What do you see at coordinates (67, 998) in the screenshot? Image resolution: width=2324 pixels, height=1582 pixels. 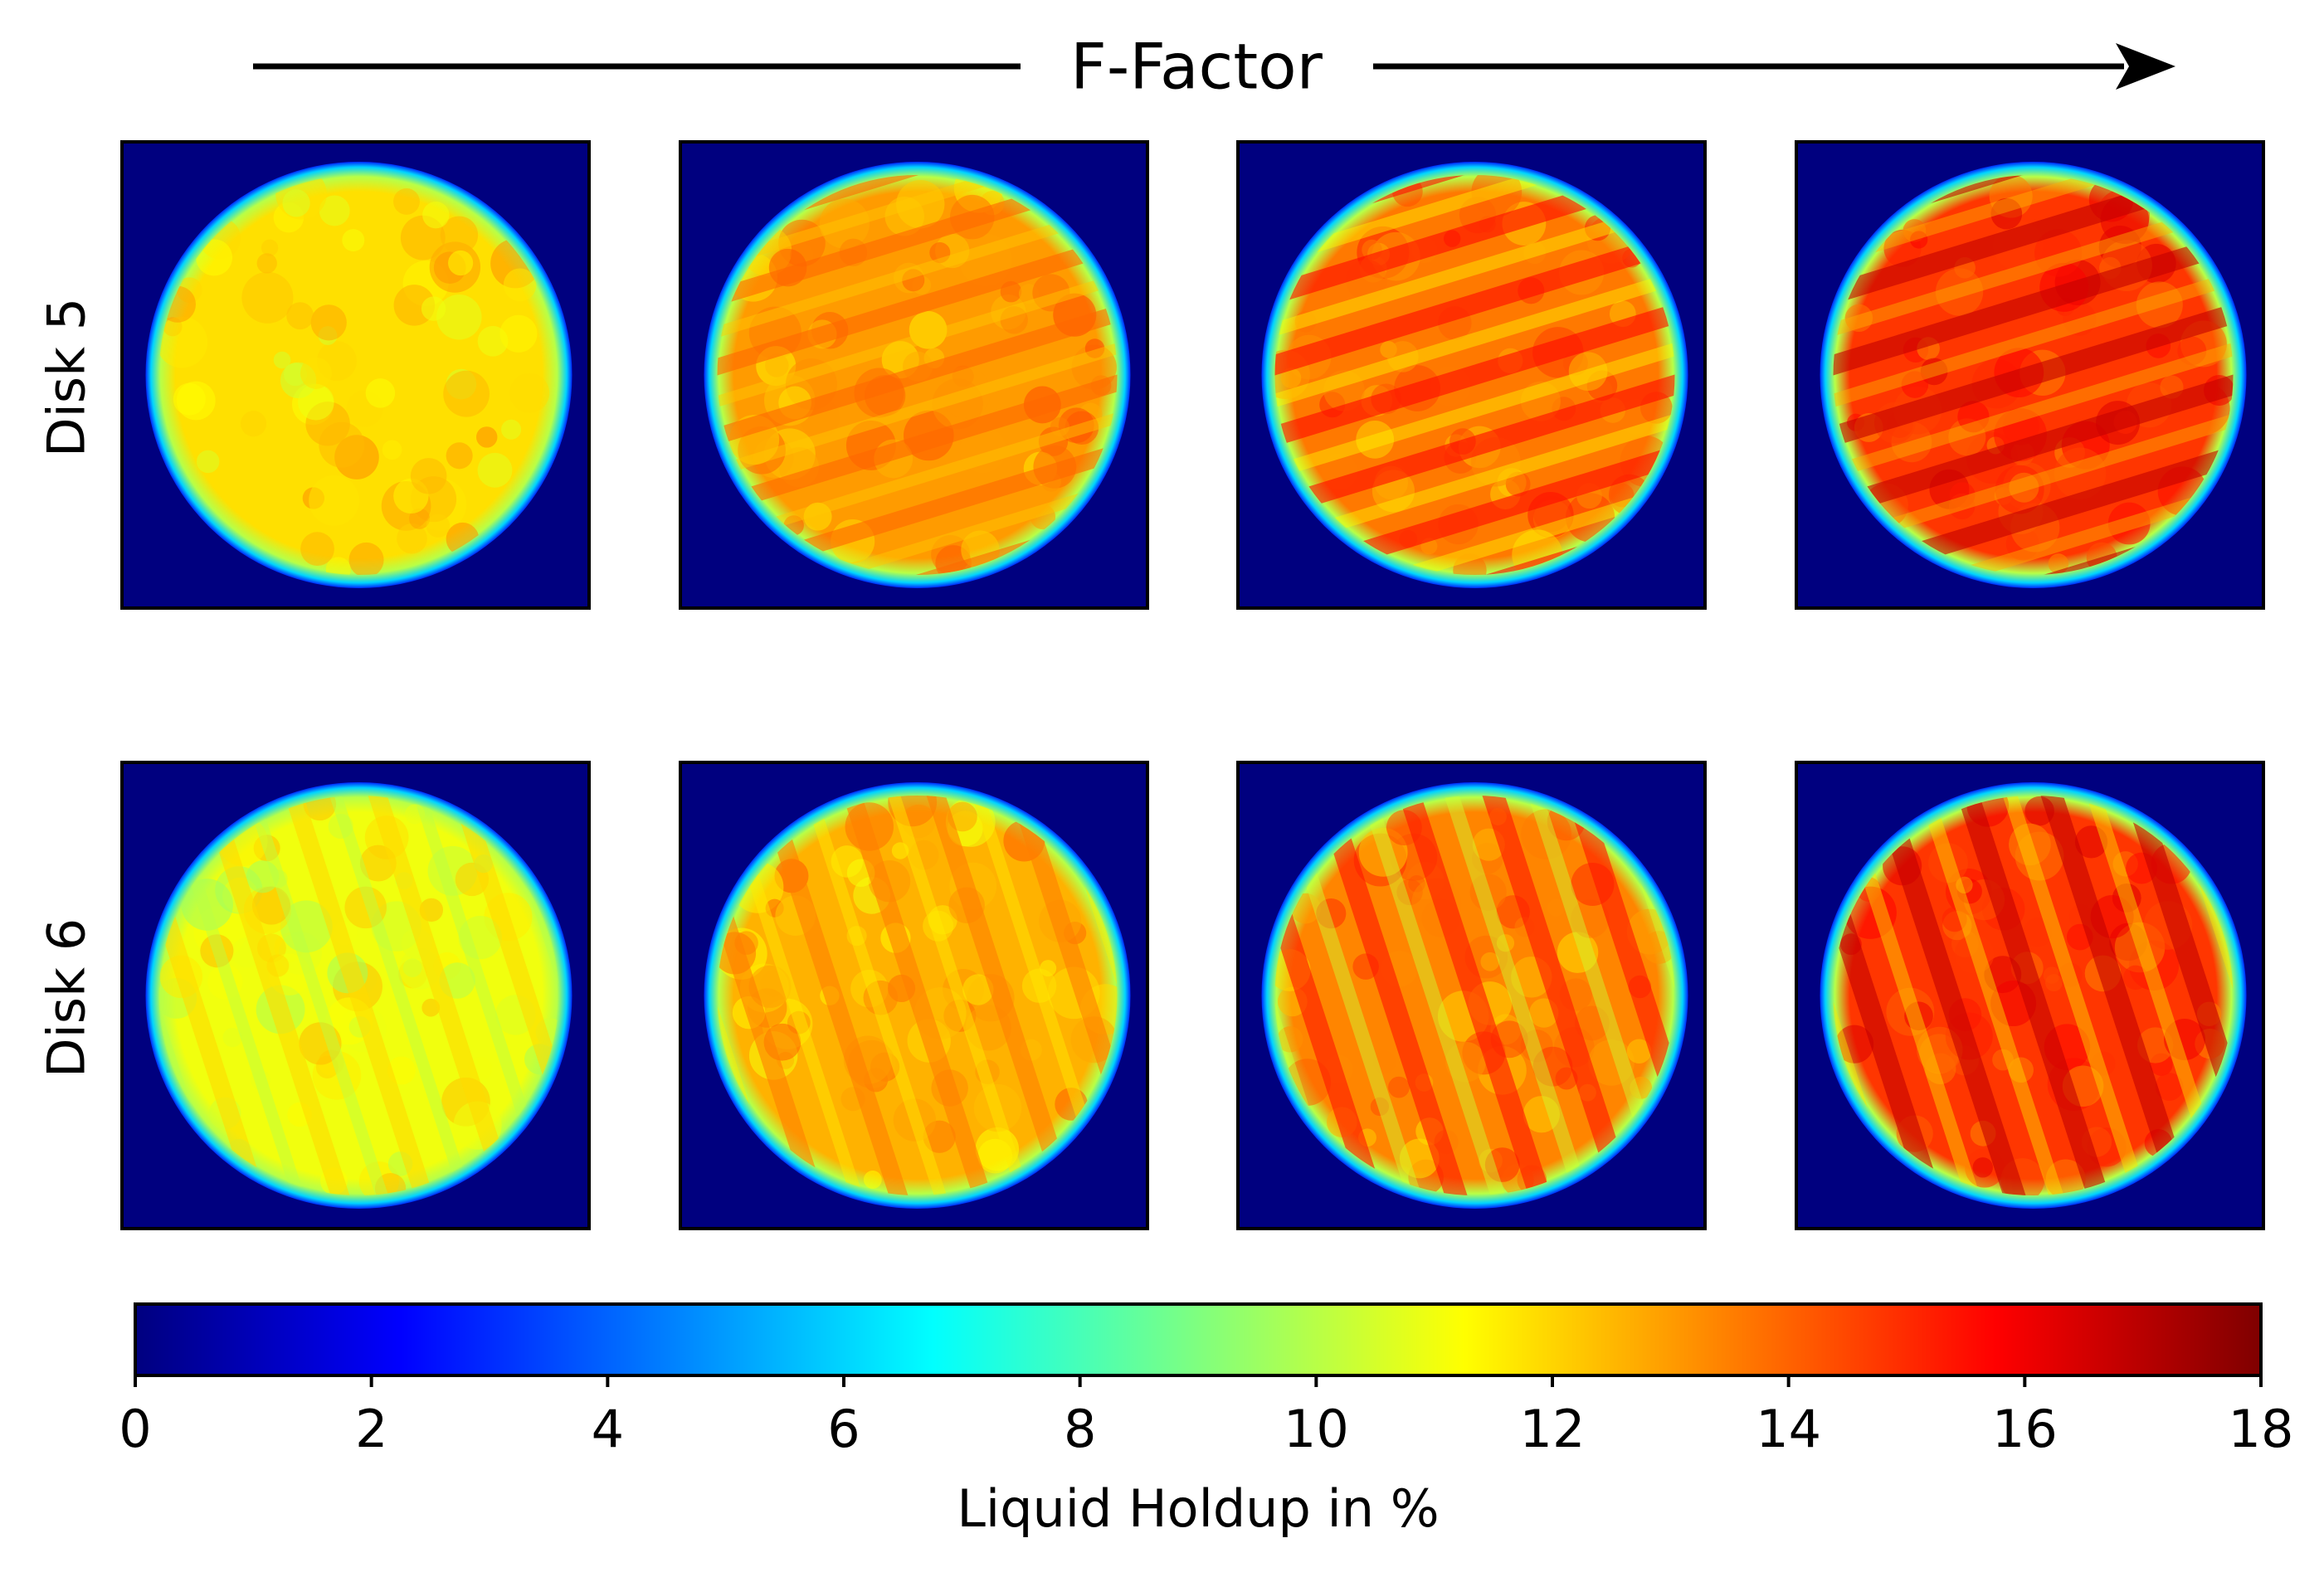 I see `row-label-disk-6: Disk 6` at bounding box center [67, 998].